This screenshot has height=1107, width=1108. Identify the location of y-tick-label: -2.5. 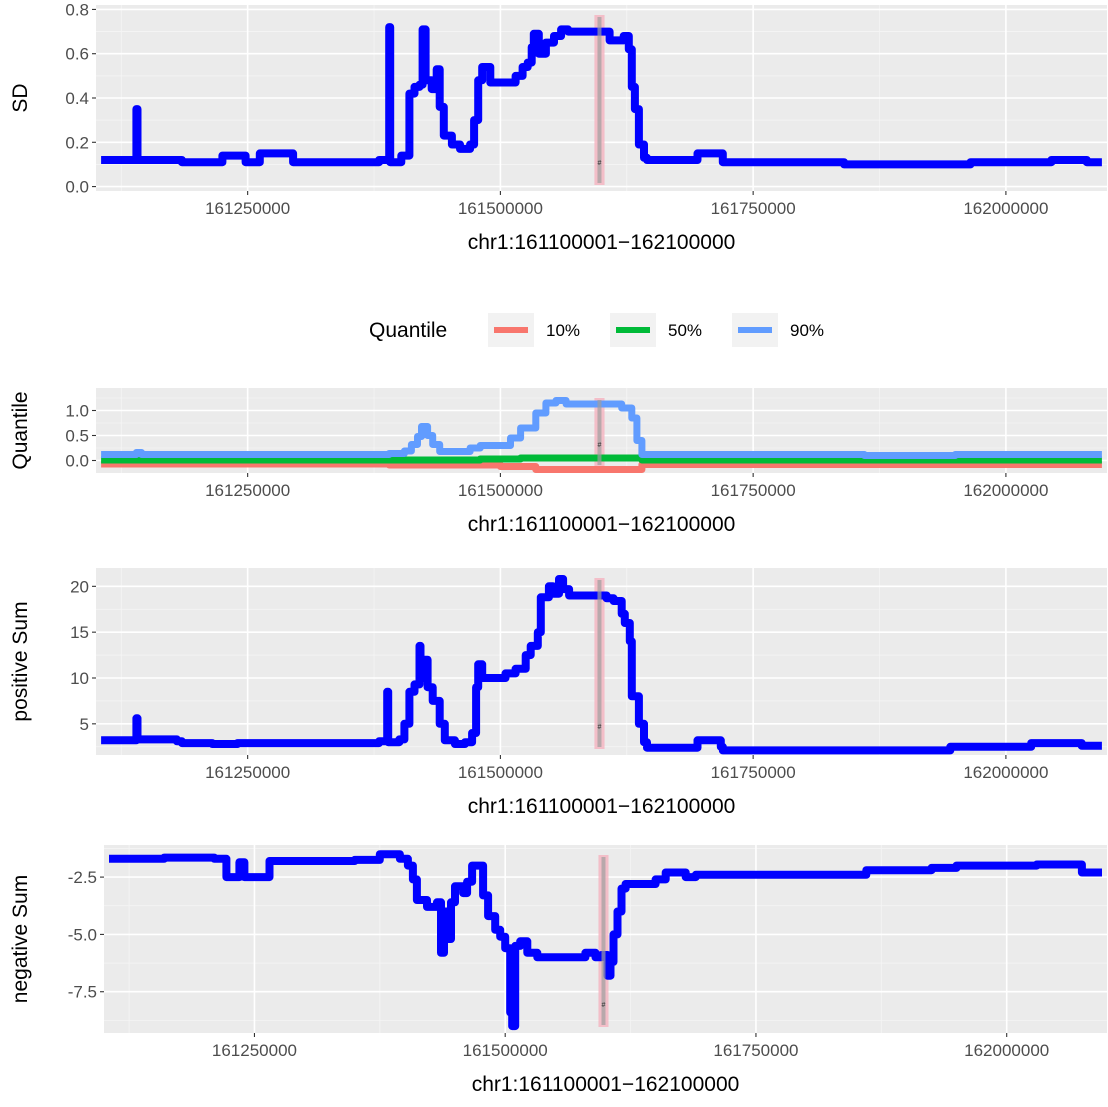
(82, 877).